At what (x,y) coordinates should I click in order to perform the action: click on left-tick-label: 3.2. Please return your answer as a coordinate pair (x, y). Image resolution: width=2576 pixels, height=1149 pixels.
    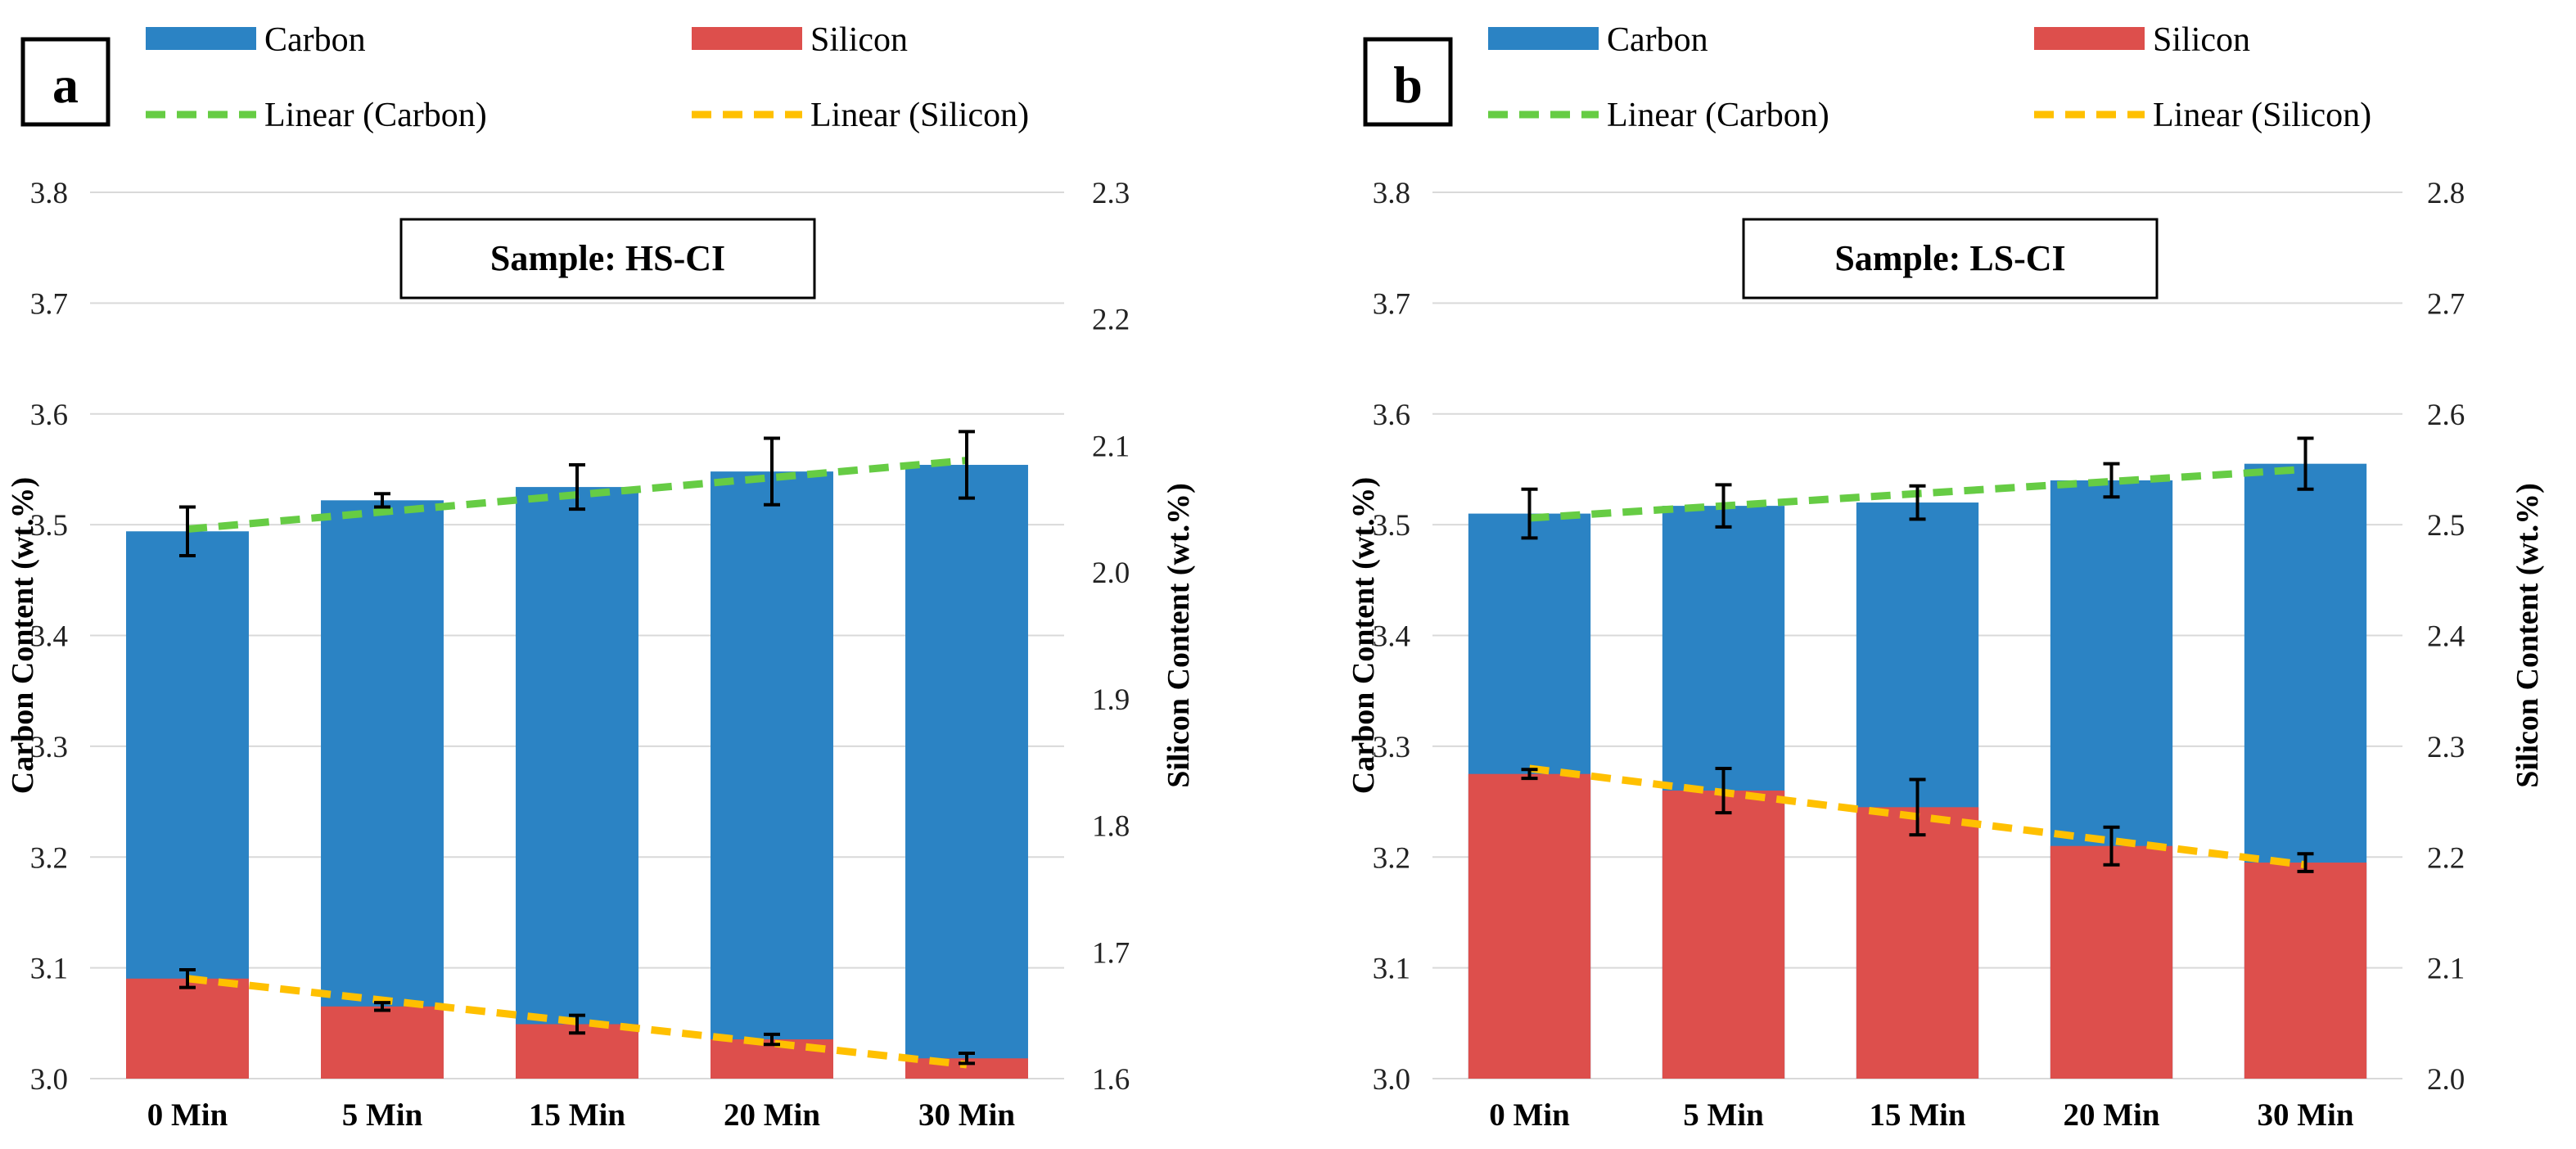
    Looking at the image, I should click on (1391, 858).